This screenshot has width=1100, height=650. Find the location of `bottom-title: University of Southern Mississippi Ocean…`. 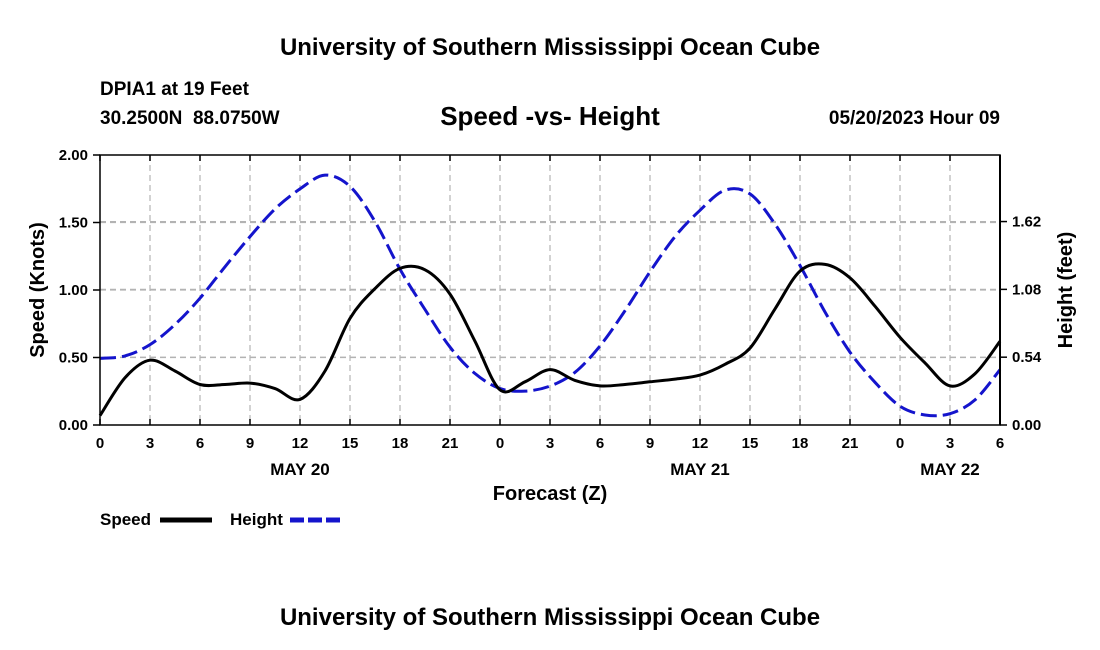

bottom-title: University of Southern Mississippi Ocean… is located at coordinates (550, 617).